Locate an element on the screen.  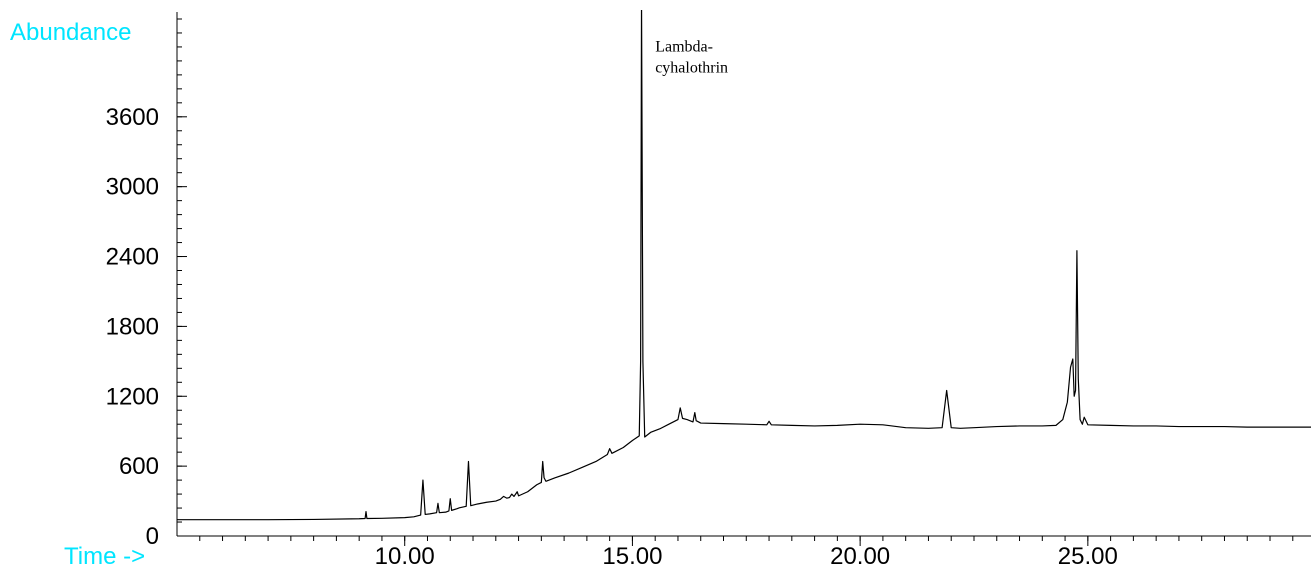
y-tick-label: 600 is located at coordinates (139, 466).